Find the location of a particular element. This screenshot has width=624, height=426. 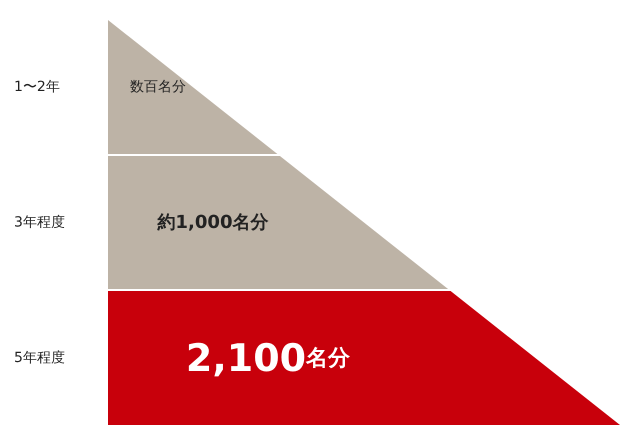

data-label: 約1,000名分 is located at coordinates (213, 222).